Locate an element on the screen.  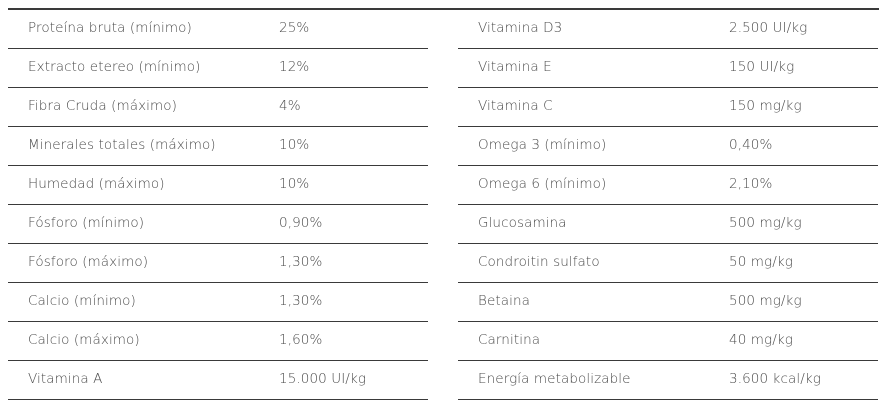
table-row: Vitamina D3 2.500 UI/kg is located at coordinates (668, 29).